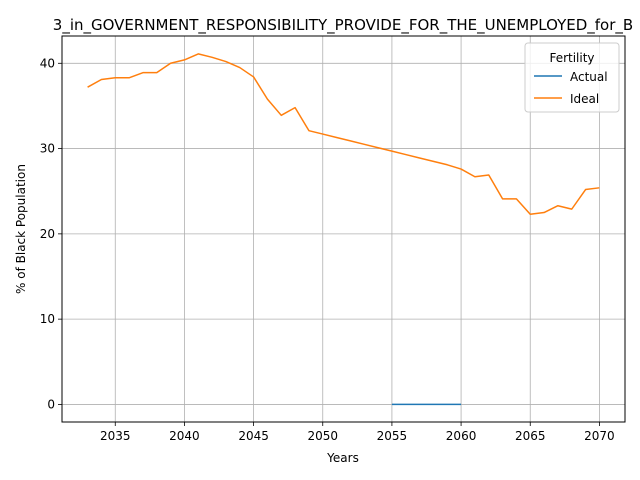  What do you see at coordinates (115, 436) in the screenshot?
I see `x-tick-label: 2035` at bounding box center [115, 436].